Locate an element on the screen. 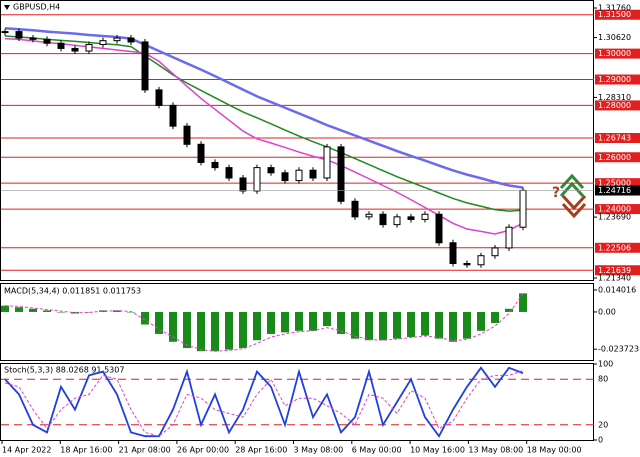  title: GBPUSD,H4 is located at coordinates (36, 7).